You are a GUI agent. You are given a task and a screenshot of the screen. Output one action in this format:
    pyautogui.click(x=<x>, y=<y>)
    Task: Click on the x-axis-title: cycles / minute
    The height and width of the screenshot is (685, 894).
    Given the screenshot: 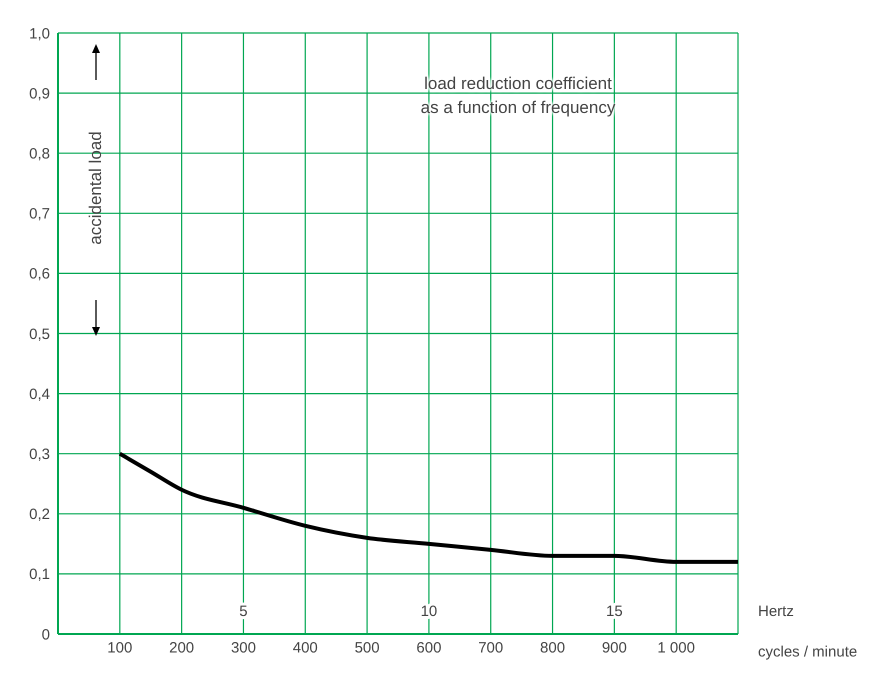 What is the action you would take?
    pyautogui.click(x=808, y=651)
    